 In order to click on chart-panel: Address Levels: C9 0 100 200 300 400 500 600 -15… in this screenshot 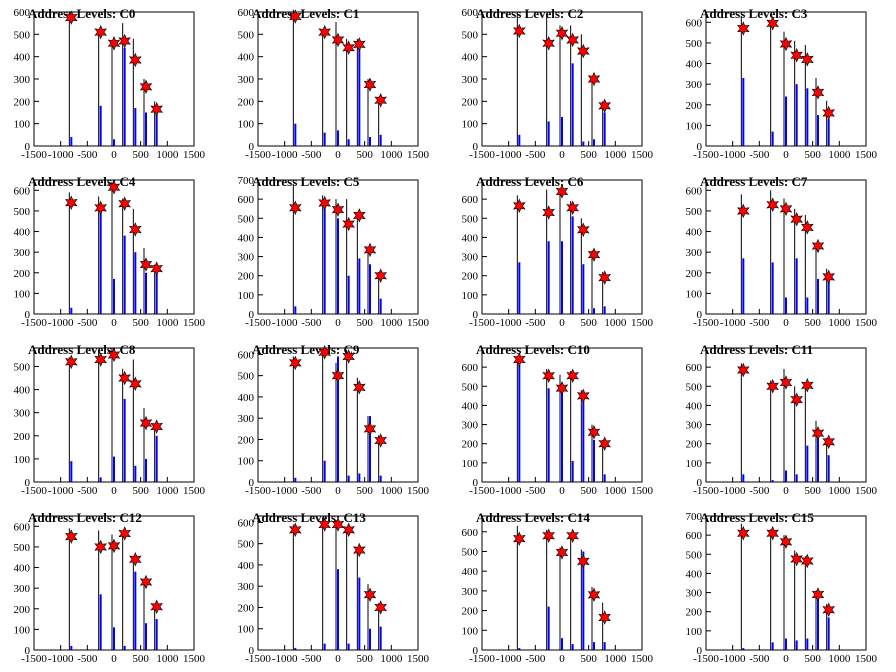, I will do `click(334, 419)`.